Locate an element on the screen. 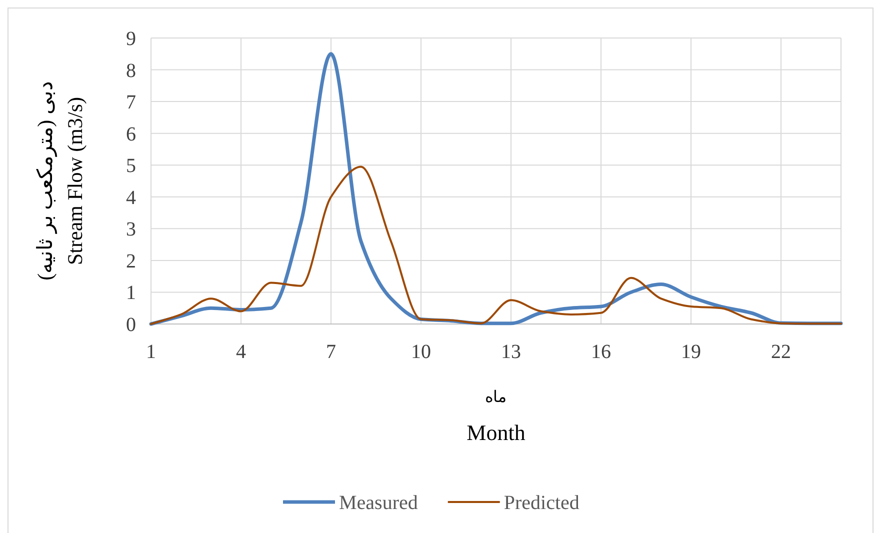 Image resolution: width=874 pixels, height=533 pixels. y-tick-label: 0 is located at coordinates (131, 325).